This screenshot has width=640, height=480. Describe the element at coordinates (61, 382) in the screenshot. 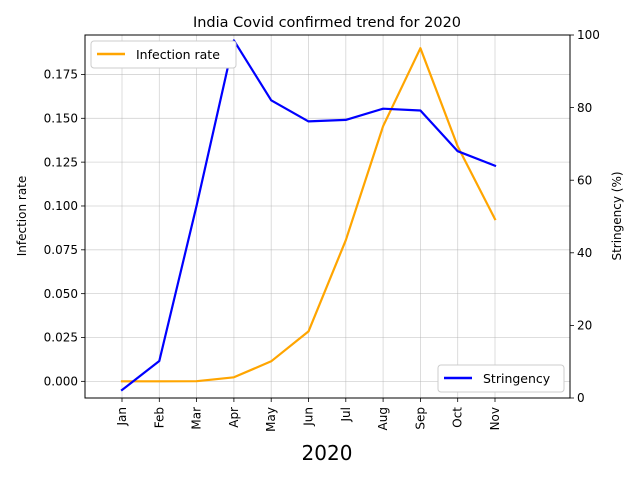

I see `left-y-tick-label: 0.000` at that location.